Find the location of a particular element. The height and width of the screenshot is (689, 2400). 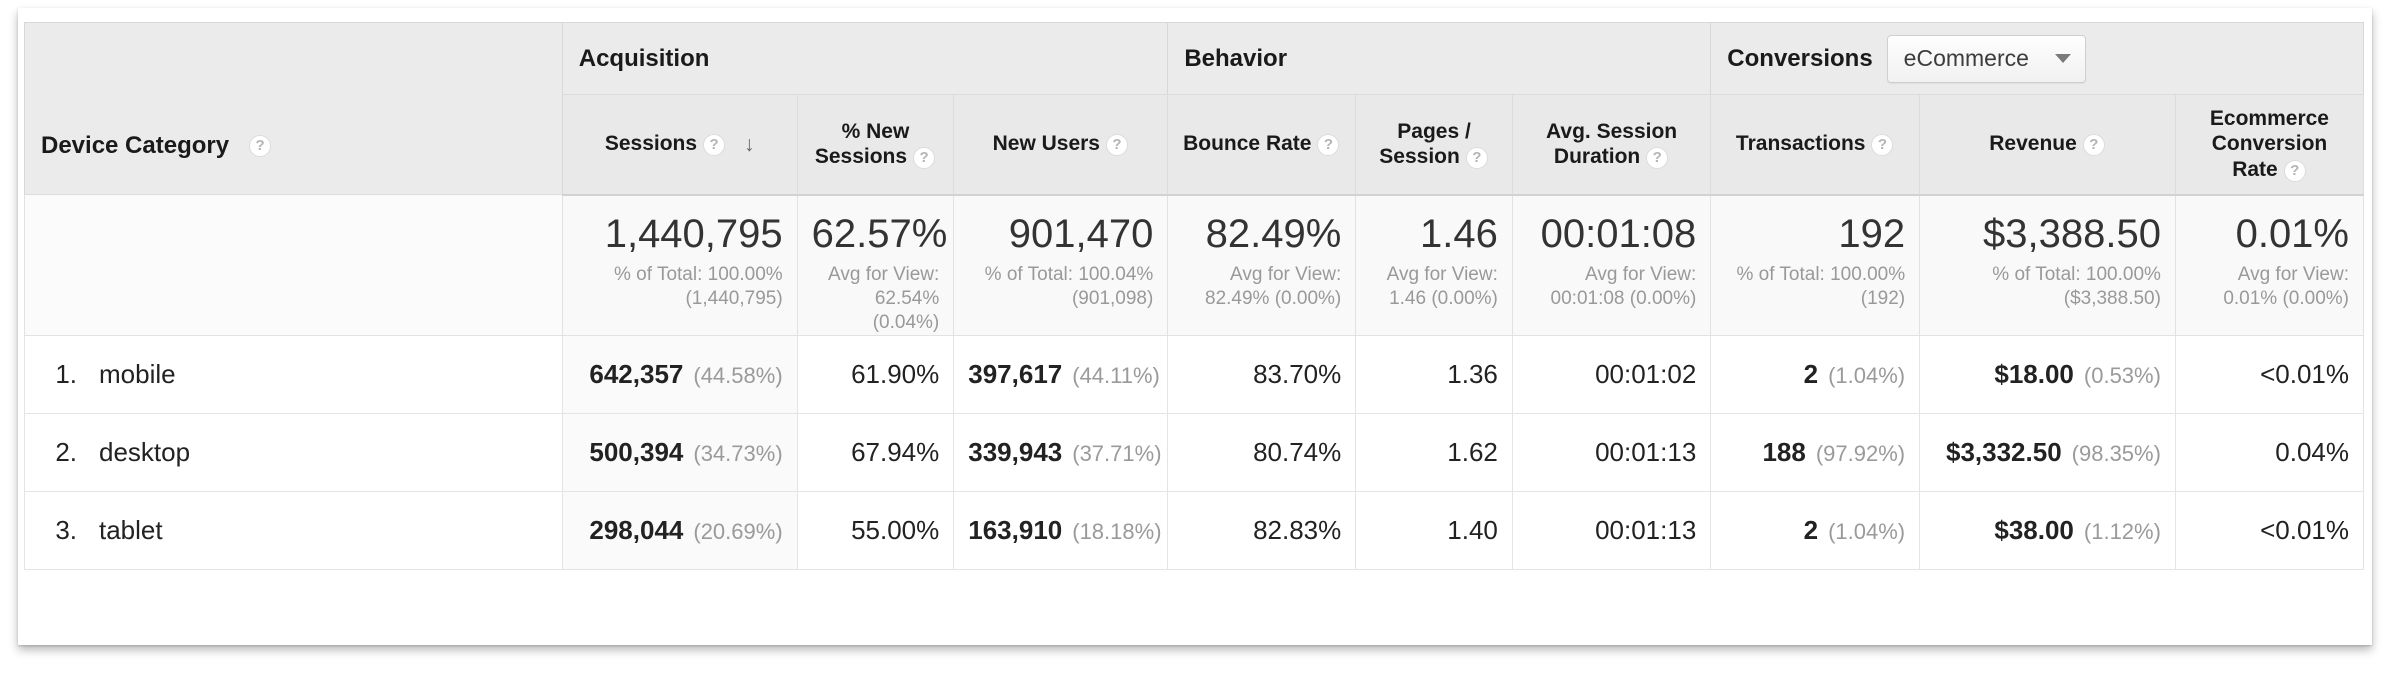

group-header-behavior: Behavior is located at coordinates (1439, 58).